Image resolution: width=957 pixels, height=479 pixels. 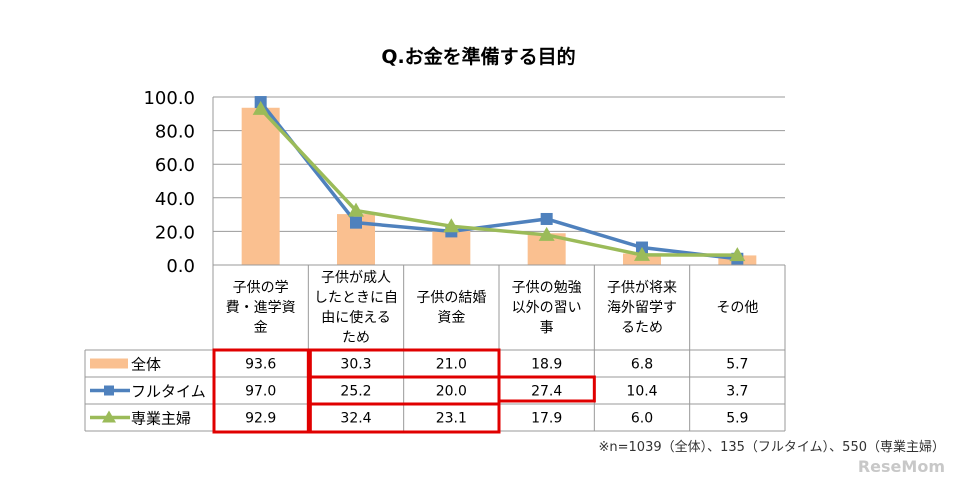 I want to click on footnote: ※n=1039（全体）、135（フルタイム）、550（専業主婦）, so click(x=771, y=447).